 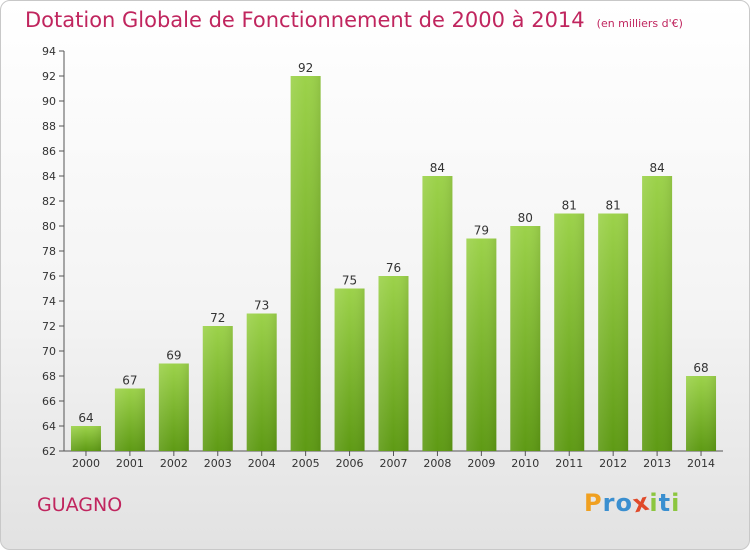 What do you see at coordinates (393, 268) in the screenshot?
I see `data-label: 76` at bounding box center [393, 268].